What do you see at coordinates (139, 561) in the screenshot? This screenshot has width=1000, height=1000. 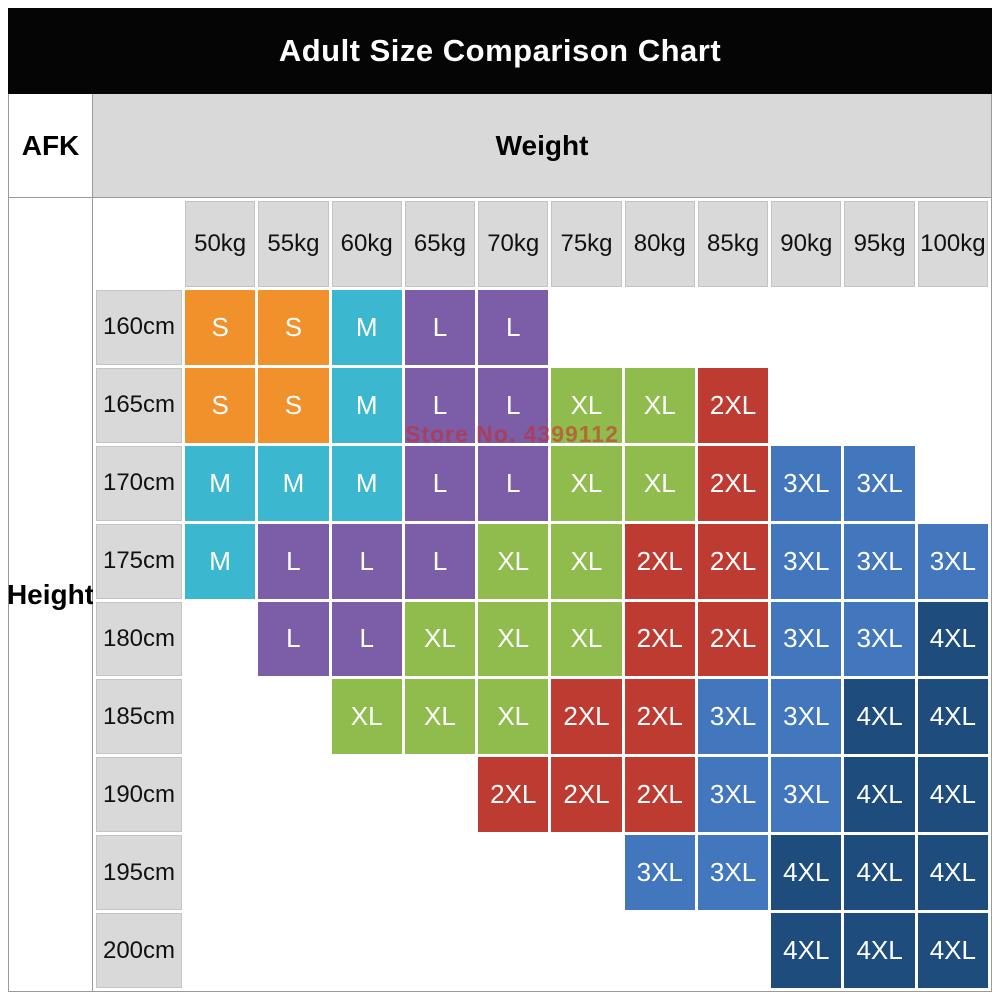 I see `height-header-cell: 175cm` at bounding box center [139, 561].